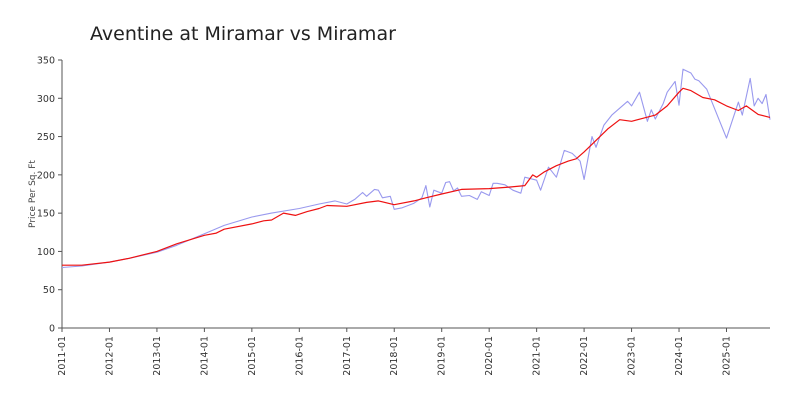 Image resolution: width=800 pixels, height=400 pixels. I want to click on x-tick-label: 2022-01, so click(584, 356).